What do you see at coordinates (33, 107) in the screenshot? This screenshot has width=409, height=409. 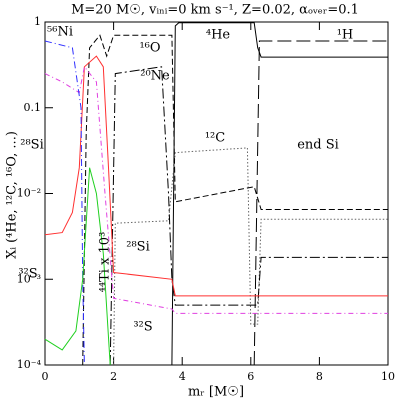 I see `y-tick-label: 0.1` at bounding box center [33, 107].